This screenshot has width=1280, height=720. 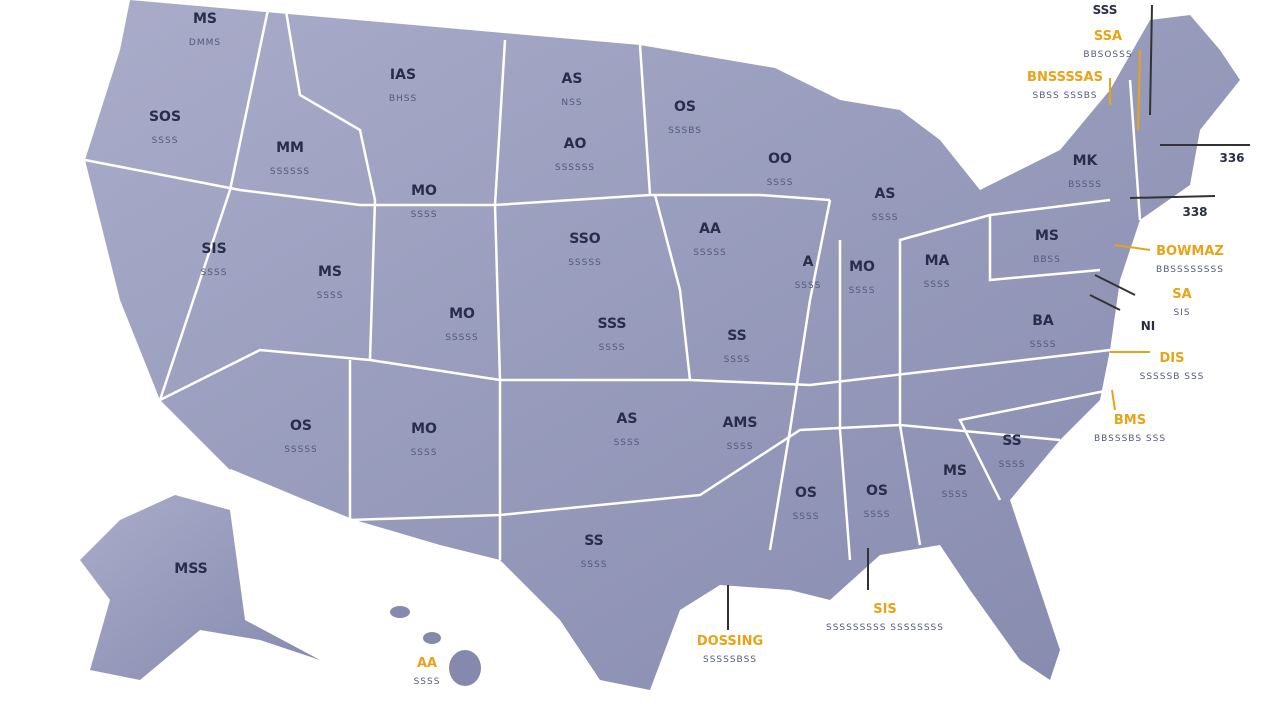 I want to click on state-label: SSS, so click(x=612, y=324).